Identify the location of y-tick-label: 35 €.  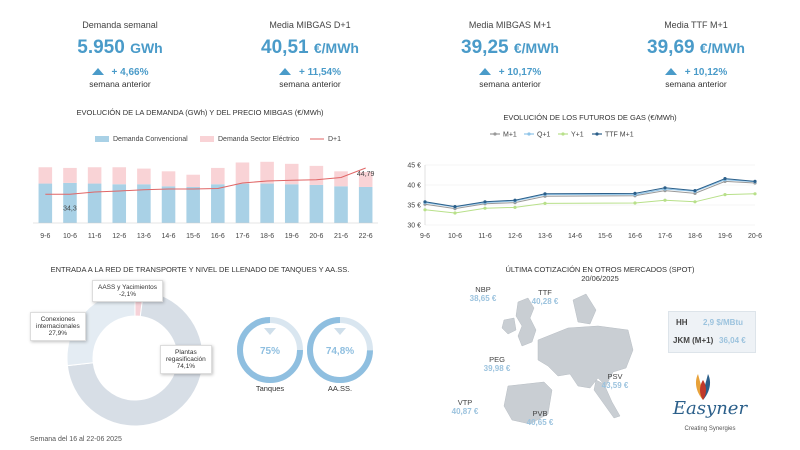
(414, 206).